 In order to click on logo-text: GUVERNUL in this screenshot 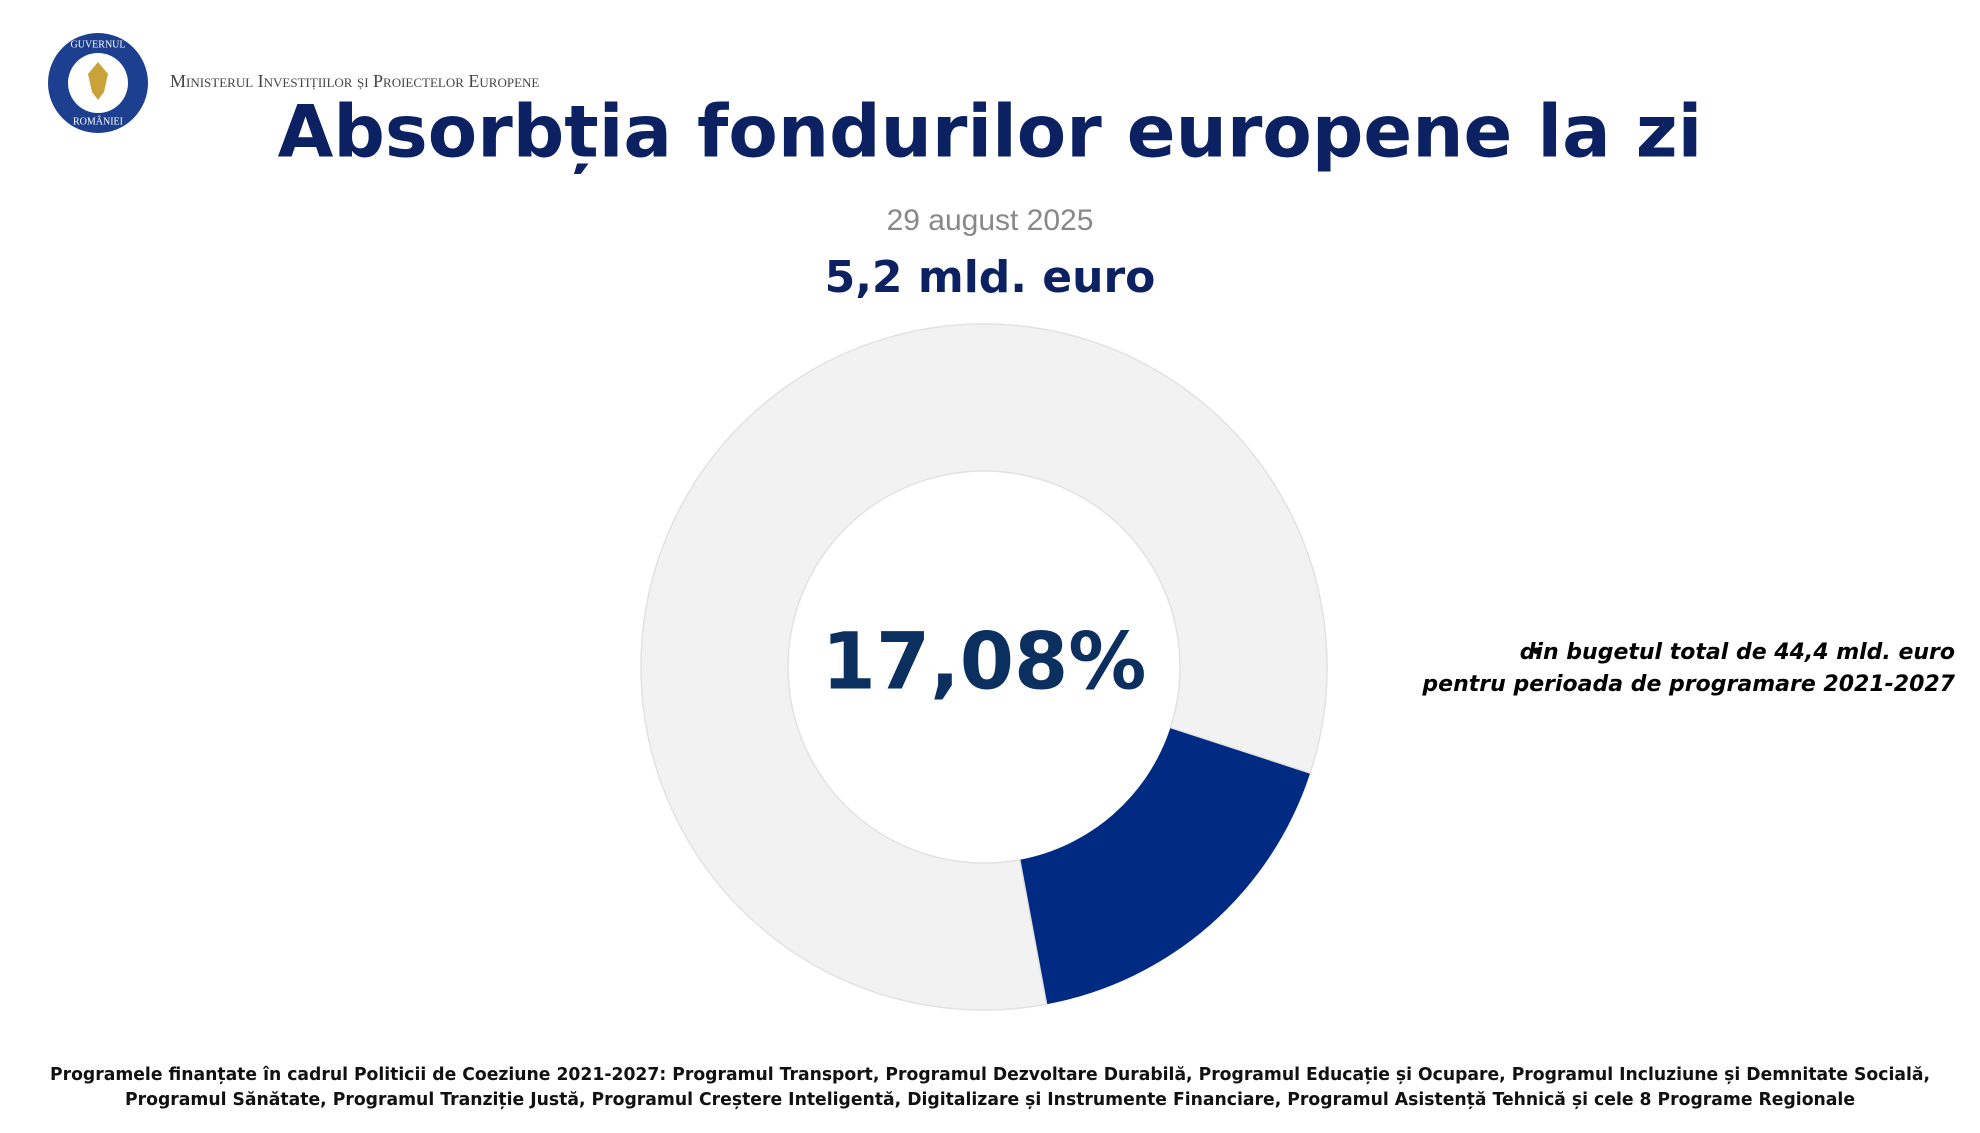, I will do `click(98, 44)`.